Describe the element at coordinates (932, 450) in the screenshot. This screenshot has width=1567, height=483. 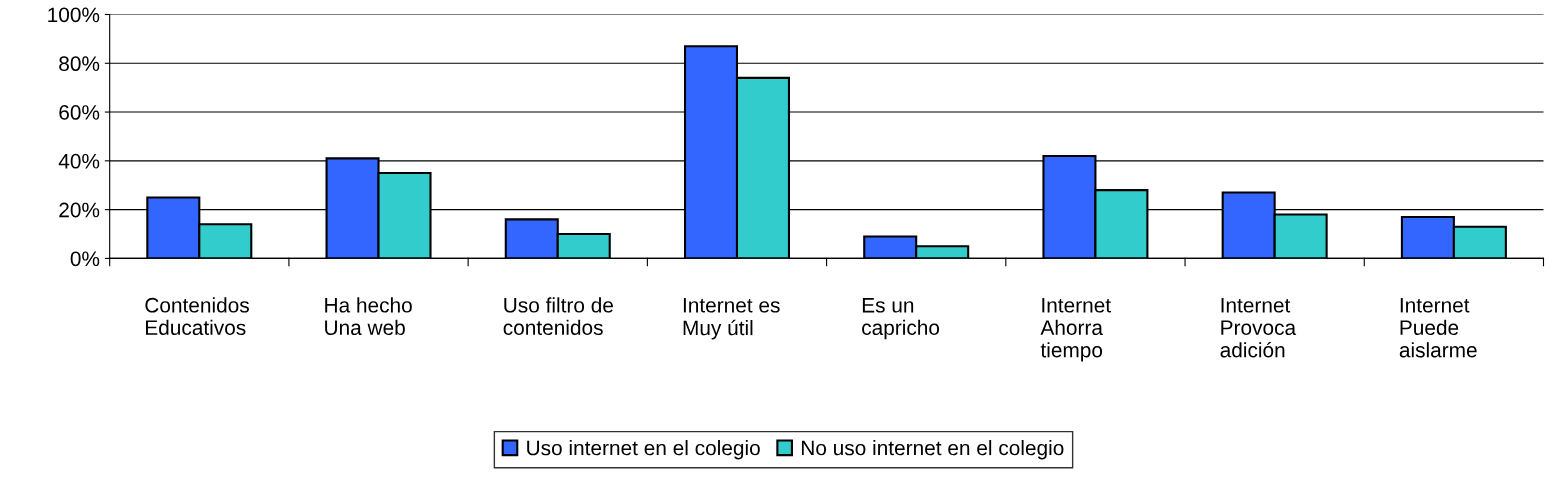
I see `legend-label: No uso internet en el colegio` at that location.